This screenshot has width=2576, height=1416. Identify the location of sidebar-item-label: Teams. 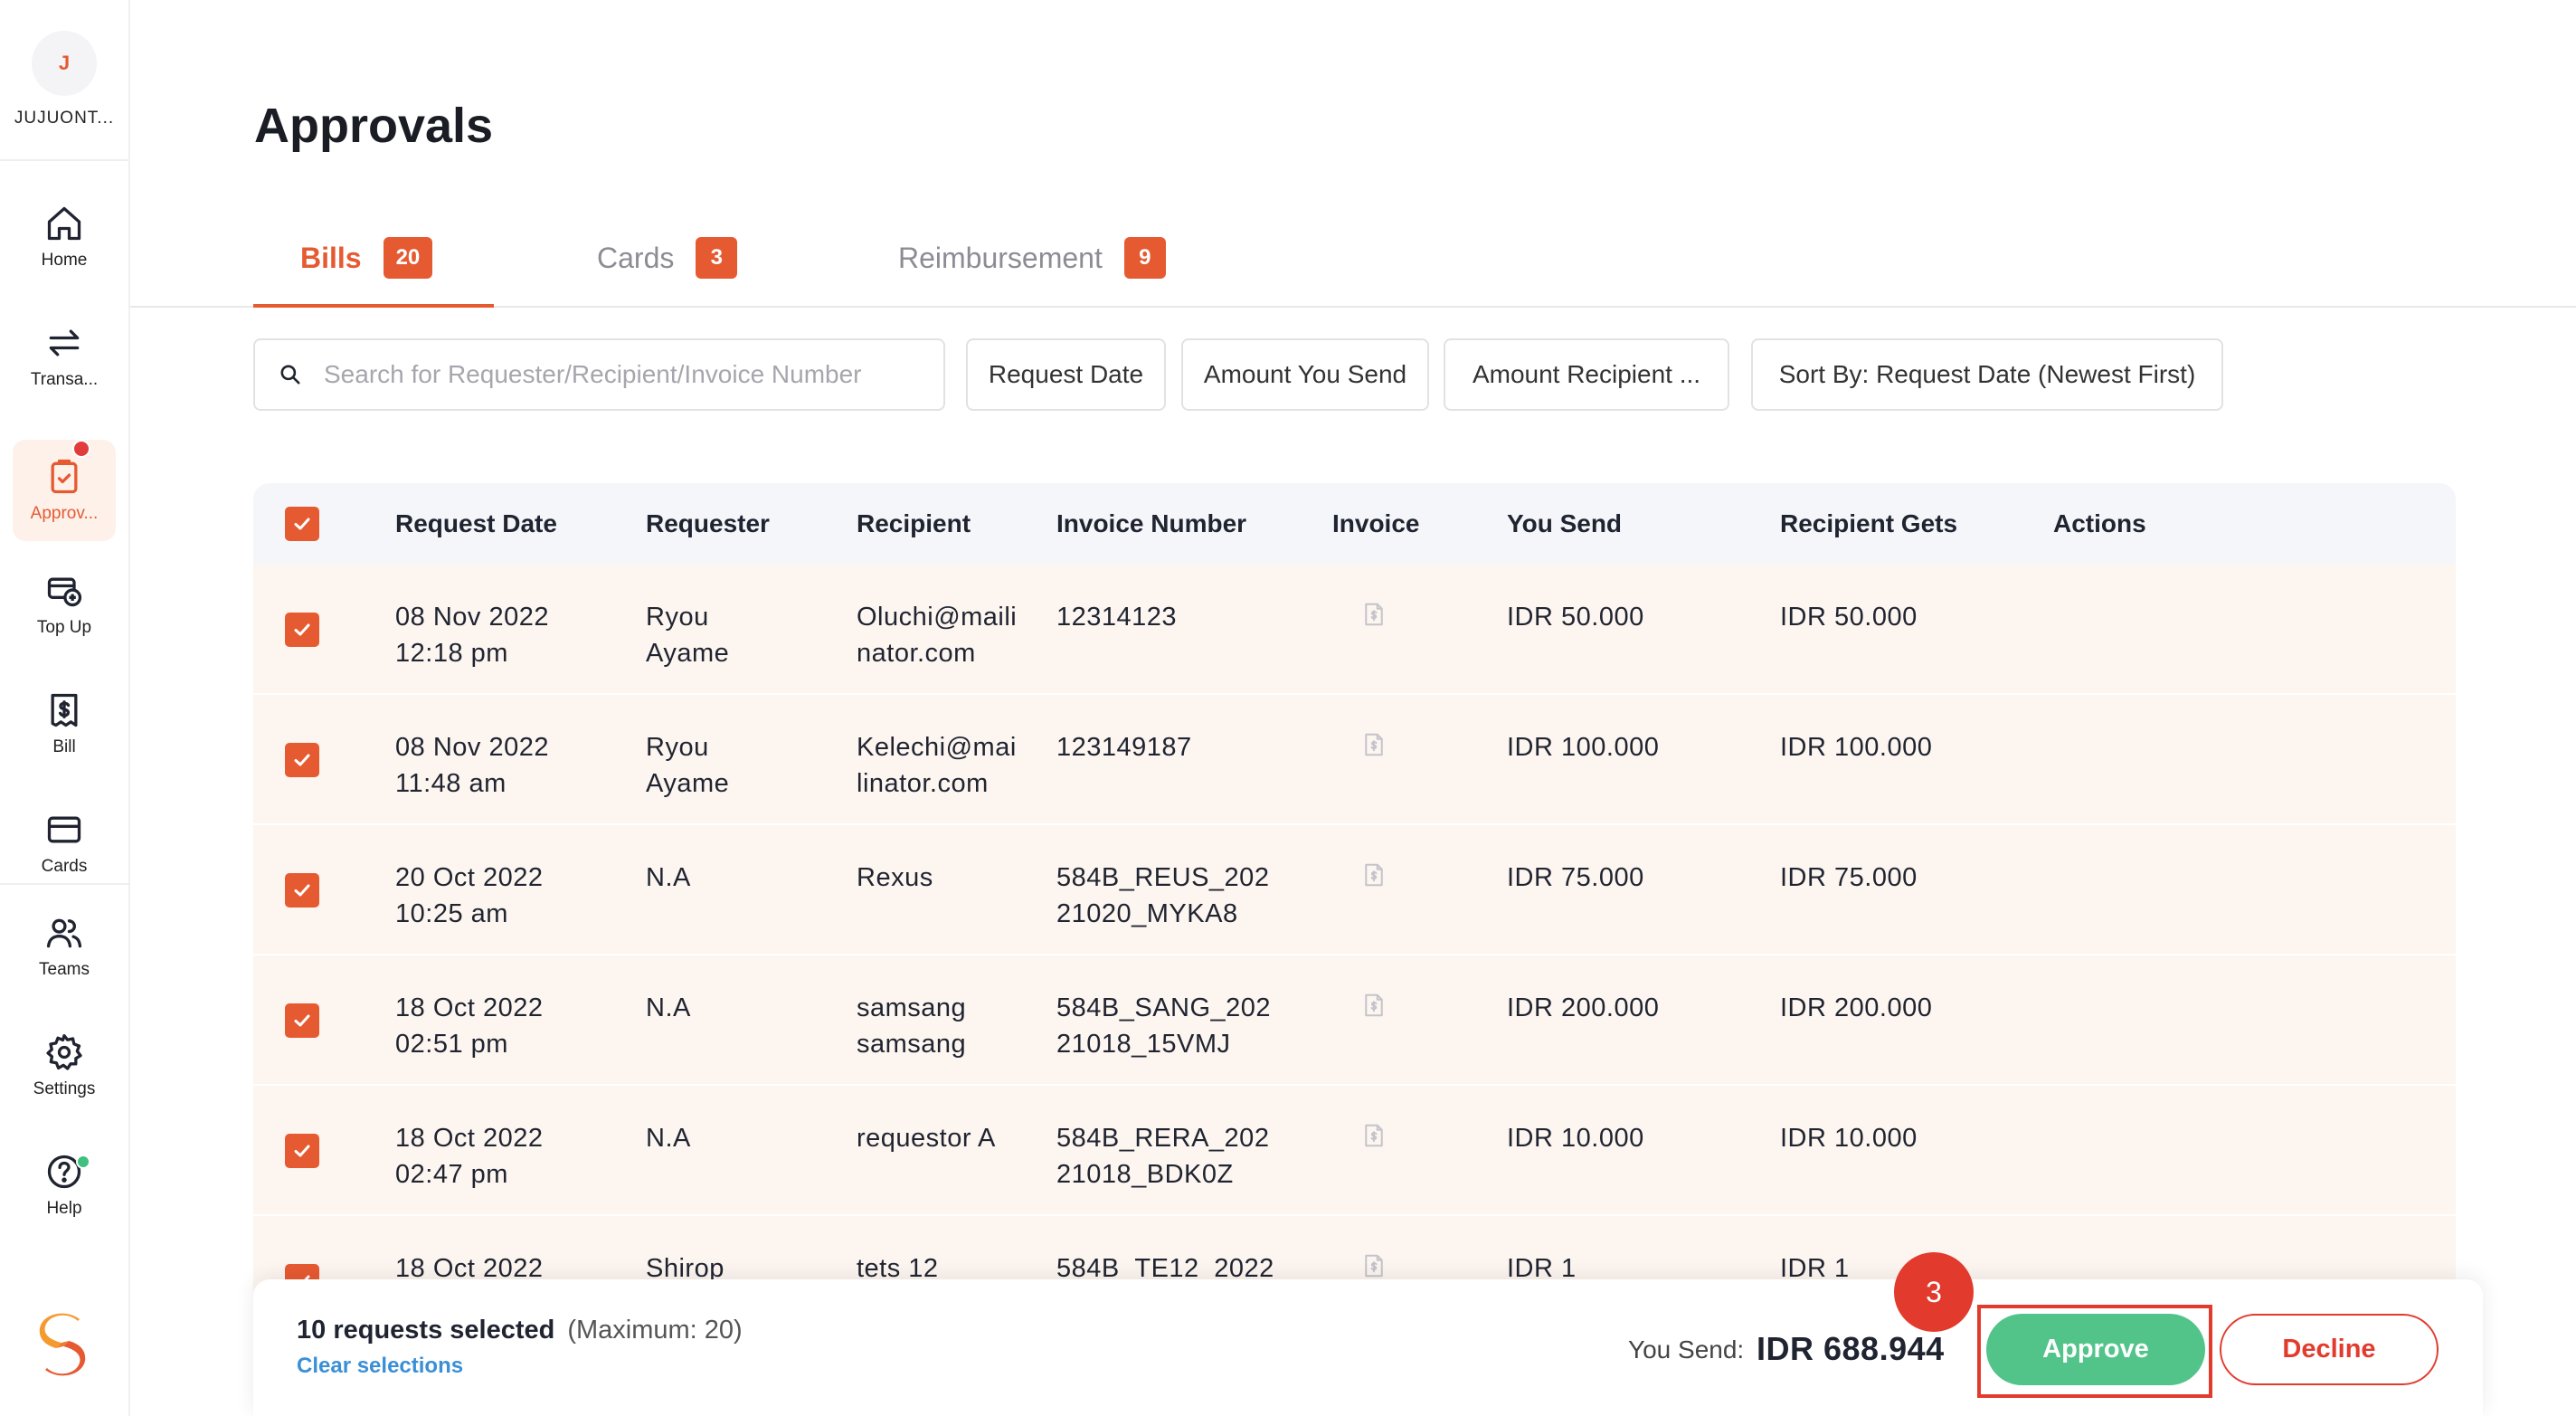
(64, 969).